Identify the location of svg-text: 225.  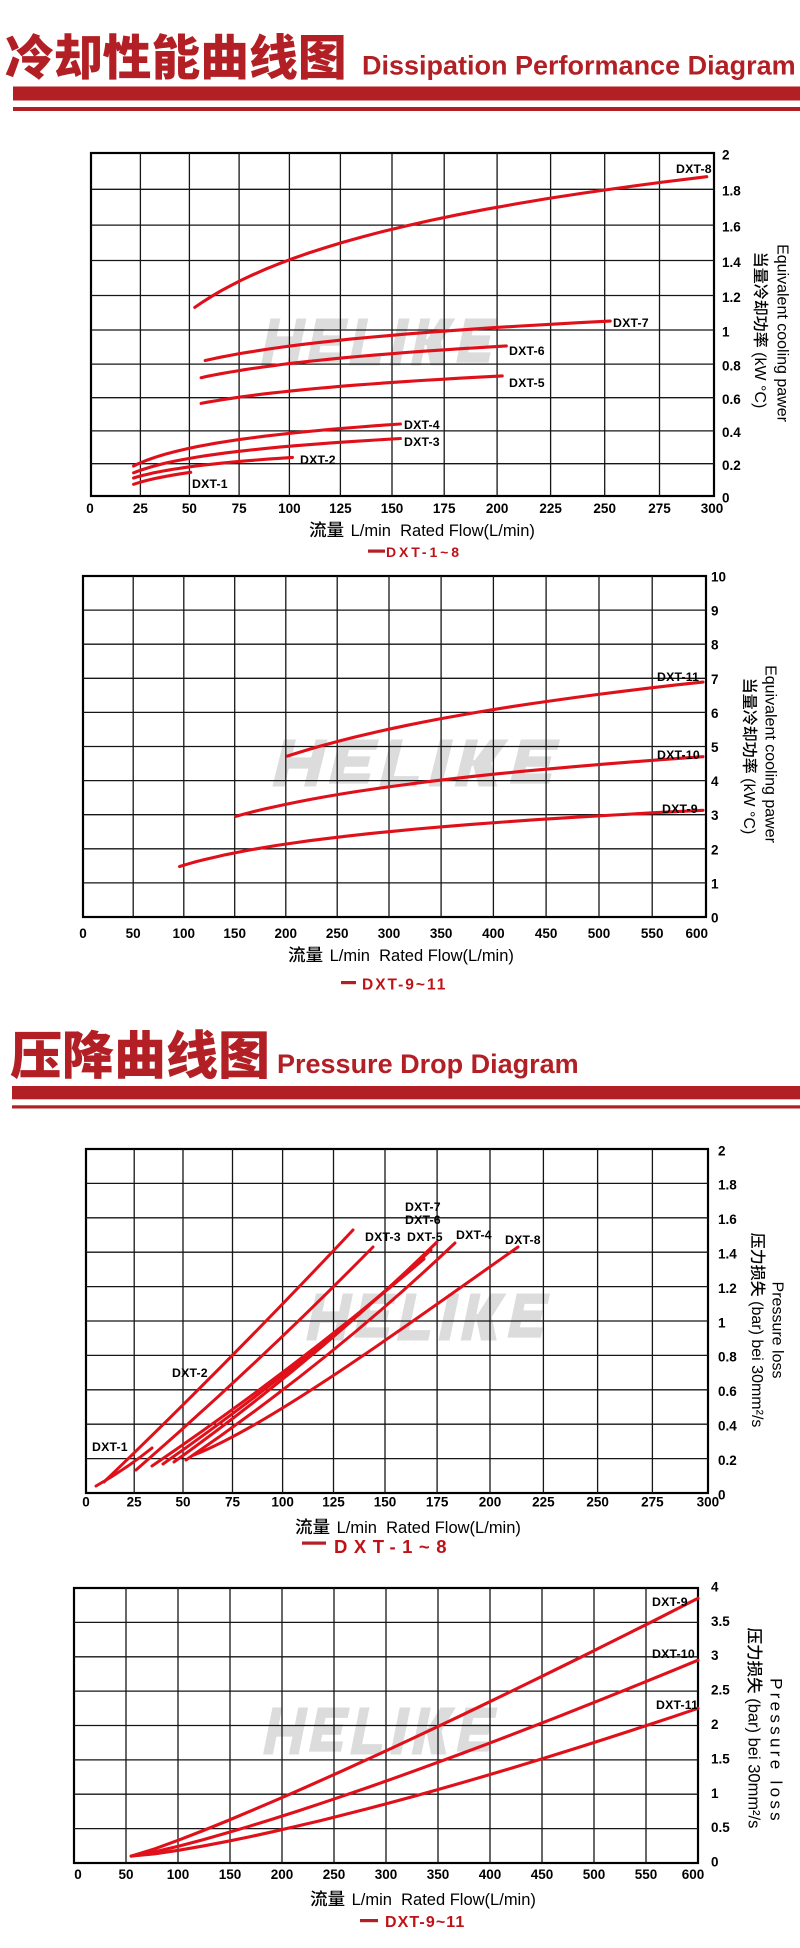
(543, 1502).